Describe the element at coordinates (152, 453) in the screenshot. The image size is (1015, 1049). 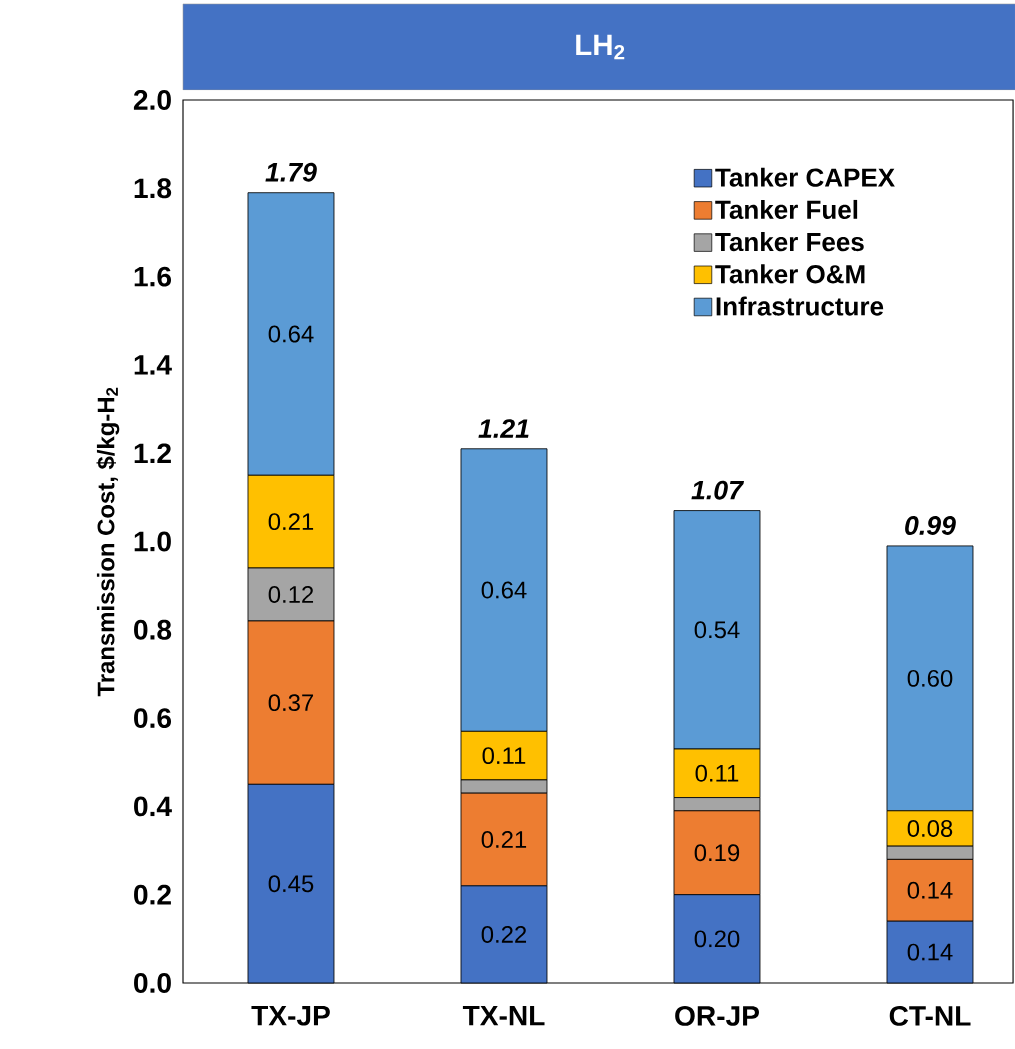
I see `y-tick-label: 1.2` at that location.